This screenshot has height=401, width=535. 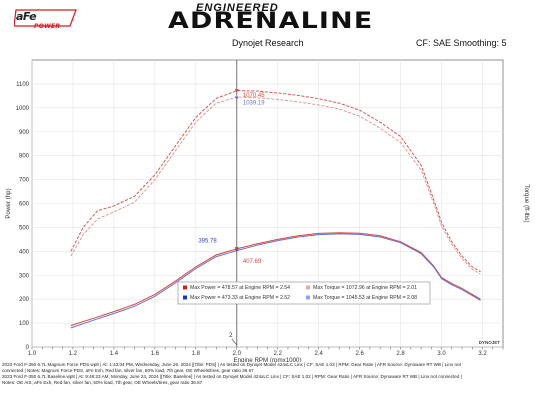 I want to click on cursor-value-label: 1039.19, so click(x=254, y=104).